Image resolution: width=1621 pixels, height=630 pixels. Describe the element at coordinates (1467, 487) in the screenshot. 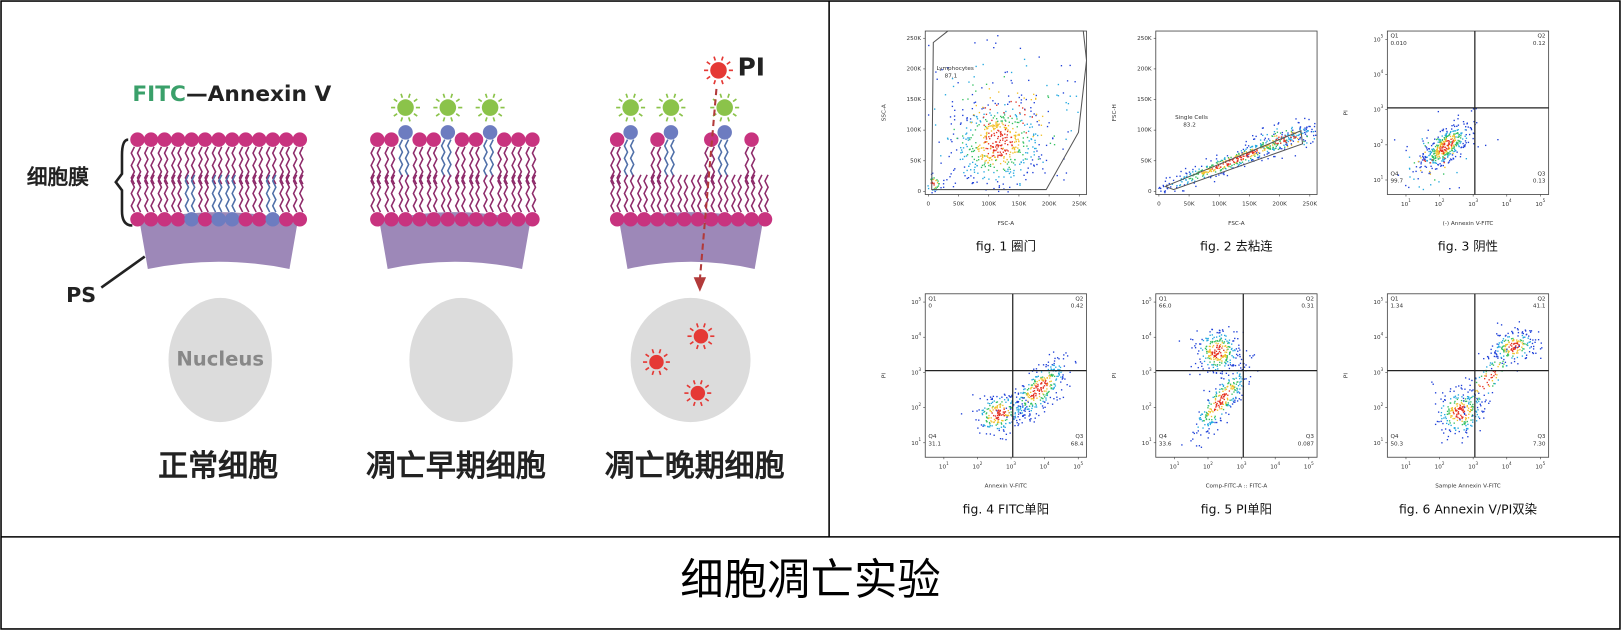

I see `x-axis-label: Sample Annexin V-FITC` at that location.